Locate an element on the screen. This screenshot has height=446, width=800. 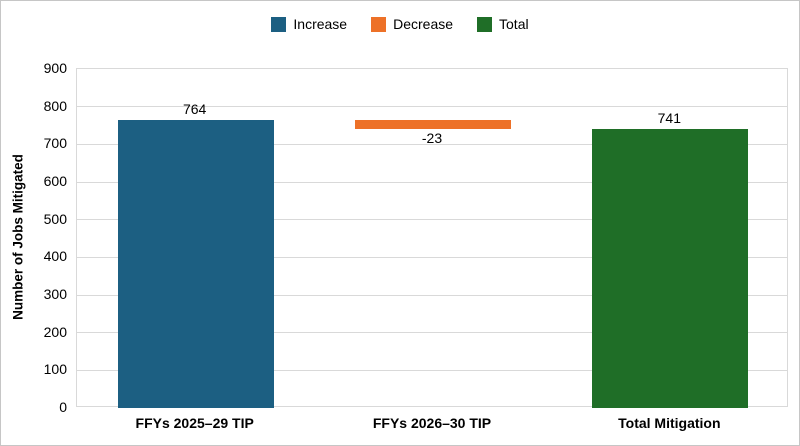
y-tick-label: 300 is located at coordinates (55, 294).